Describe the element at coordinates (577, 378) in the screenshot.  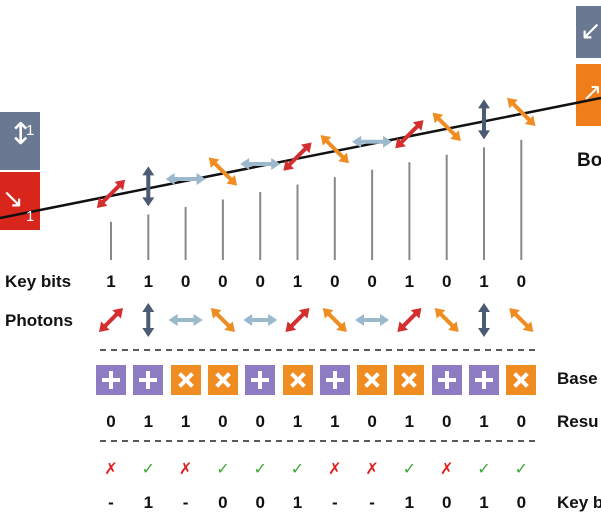
I see `bases-label: Base` at that location.